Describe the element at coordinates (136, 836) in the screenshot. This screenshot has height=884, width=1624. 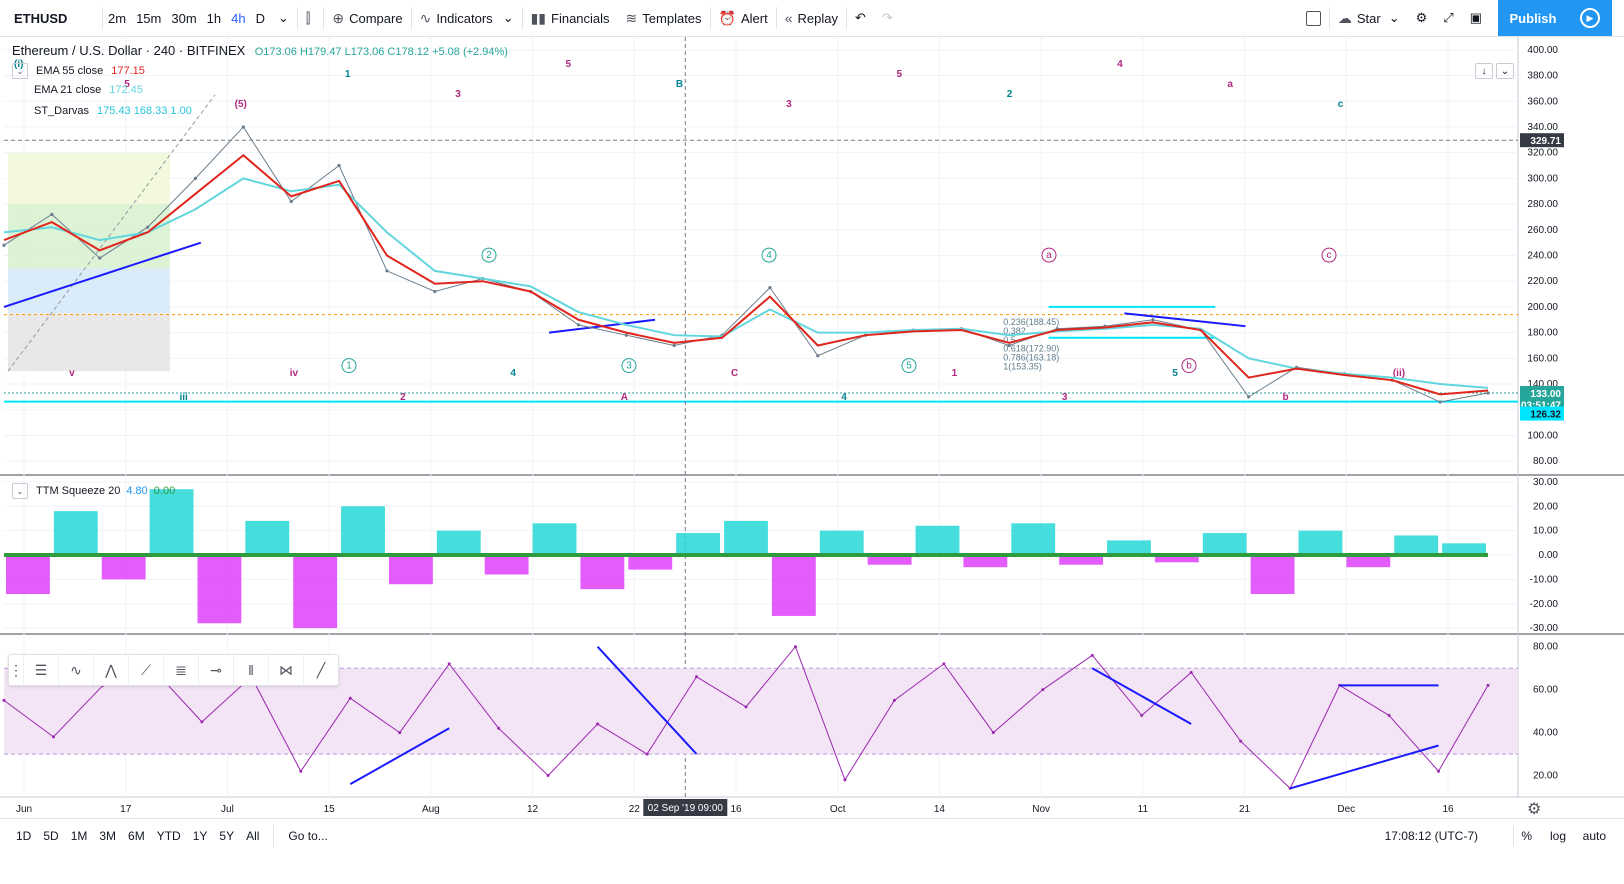
I see `range-6m: 6M` at that location.